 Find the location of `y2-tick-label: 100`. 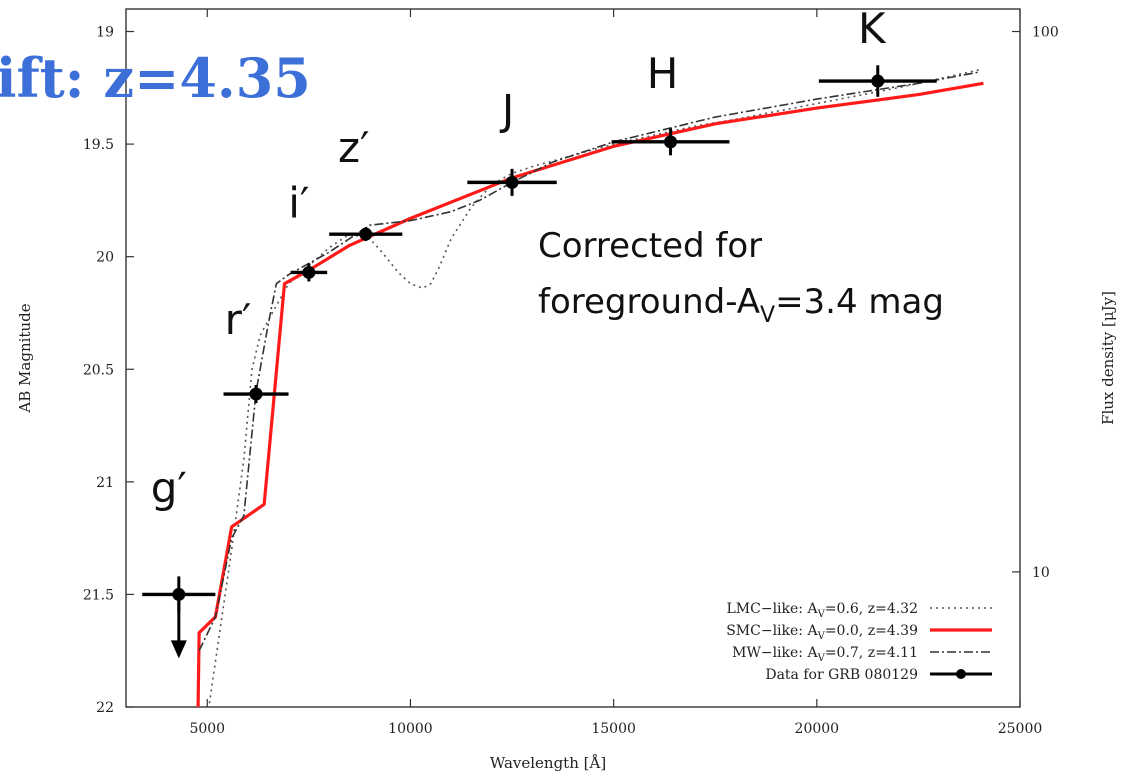

y2-tick-label: 100 is located at coordinates (1045, 33).